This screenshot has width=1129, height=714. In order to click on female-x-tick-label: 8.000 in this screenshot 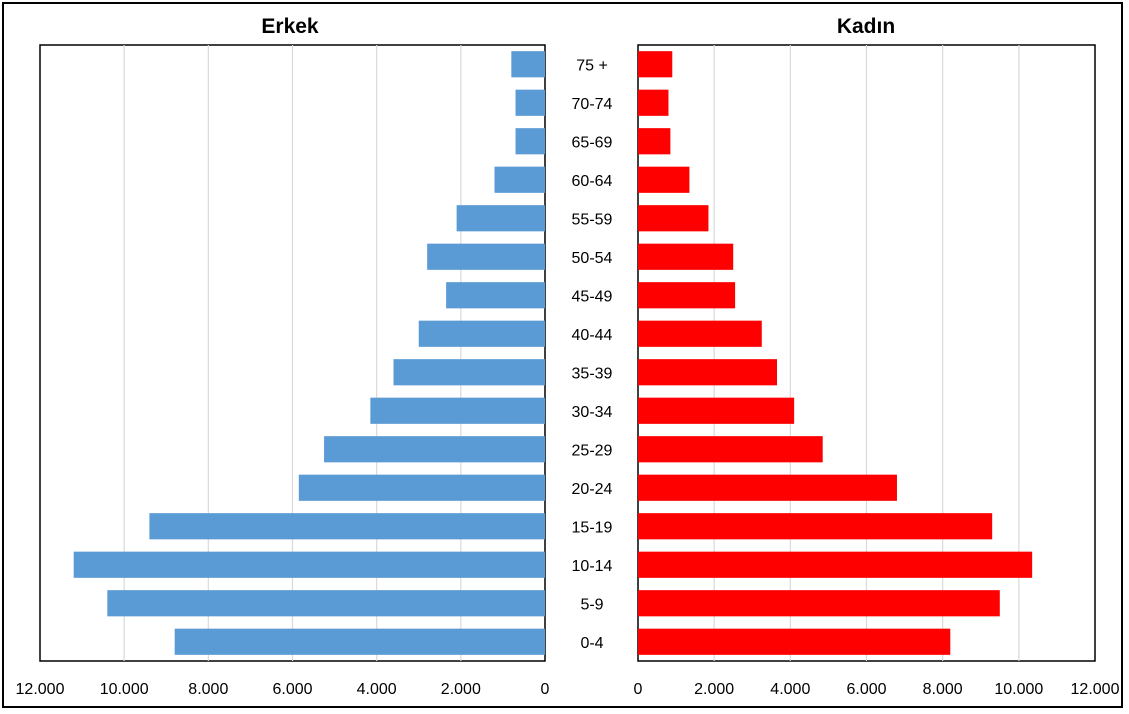, I will do `click(943, 689)`.